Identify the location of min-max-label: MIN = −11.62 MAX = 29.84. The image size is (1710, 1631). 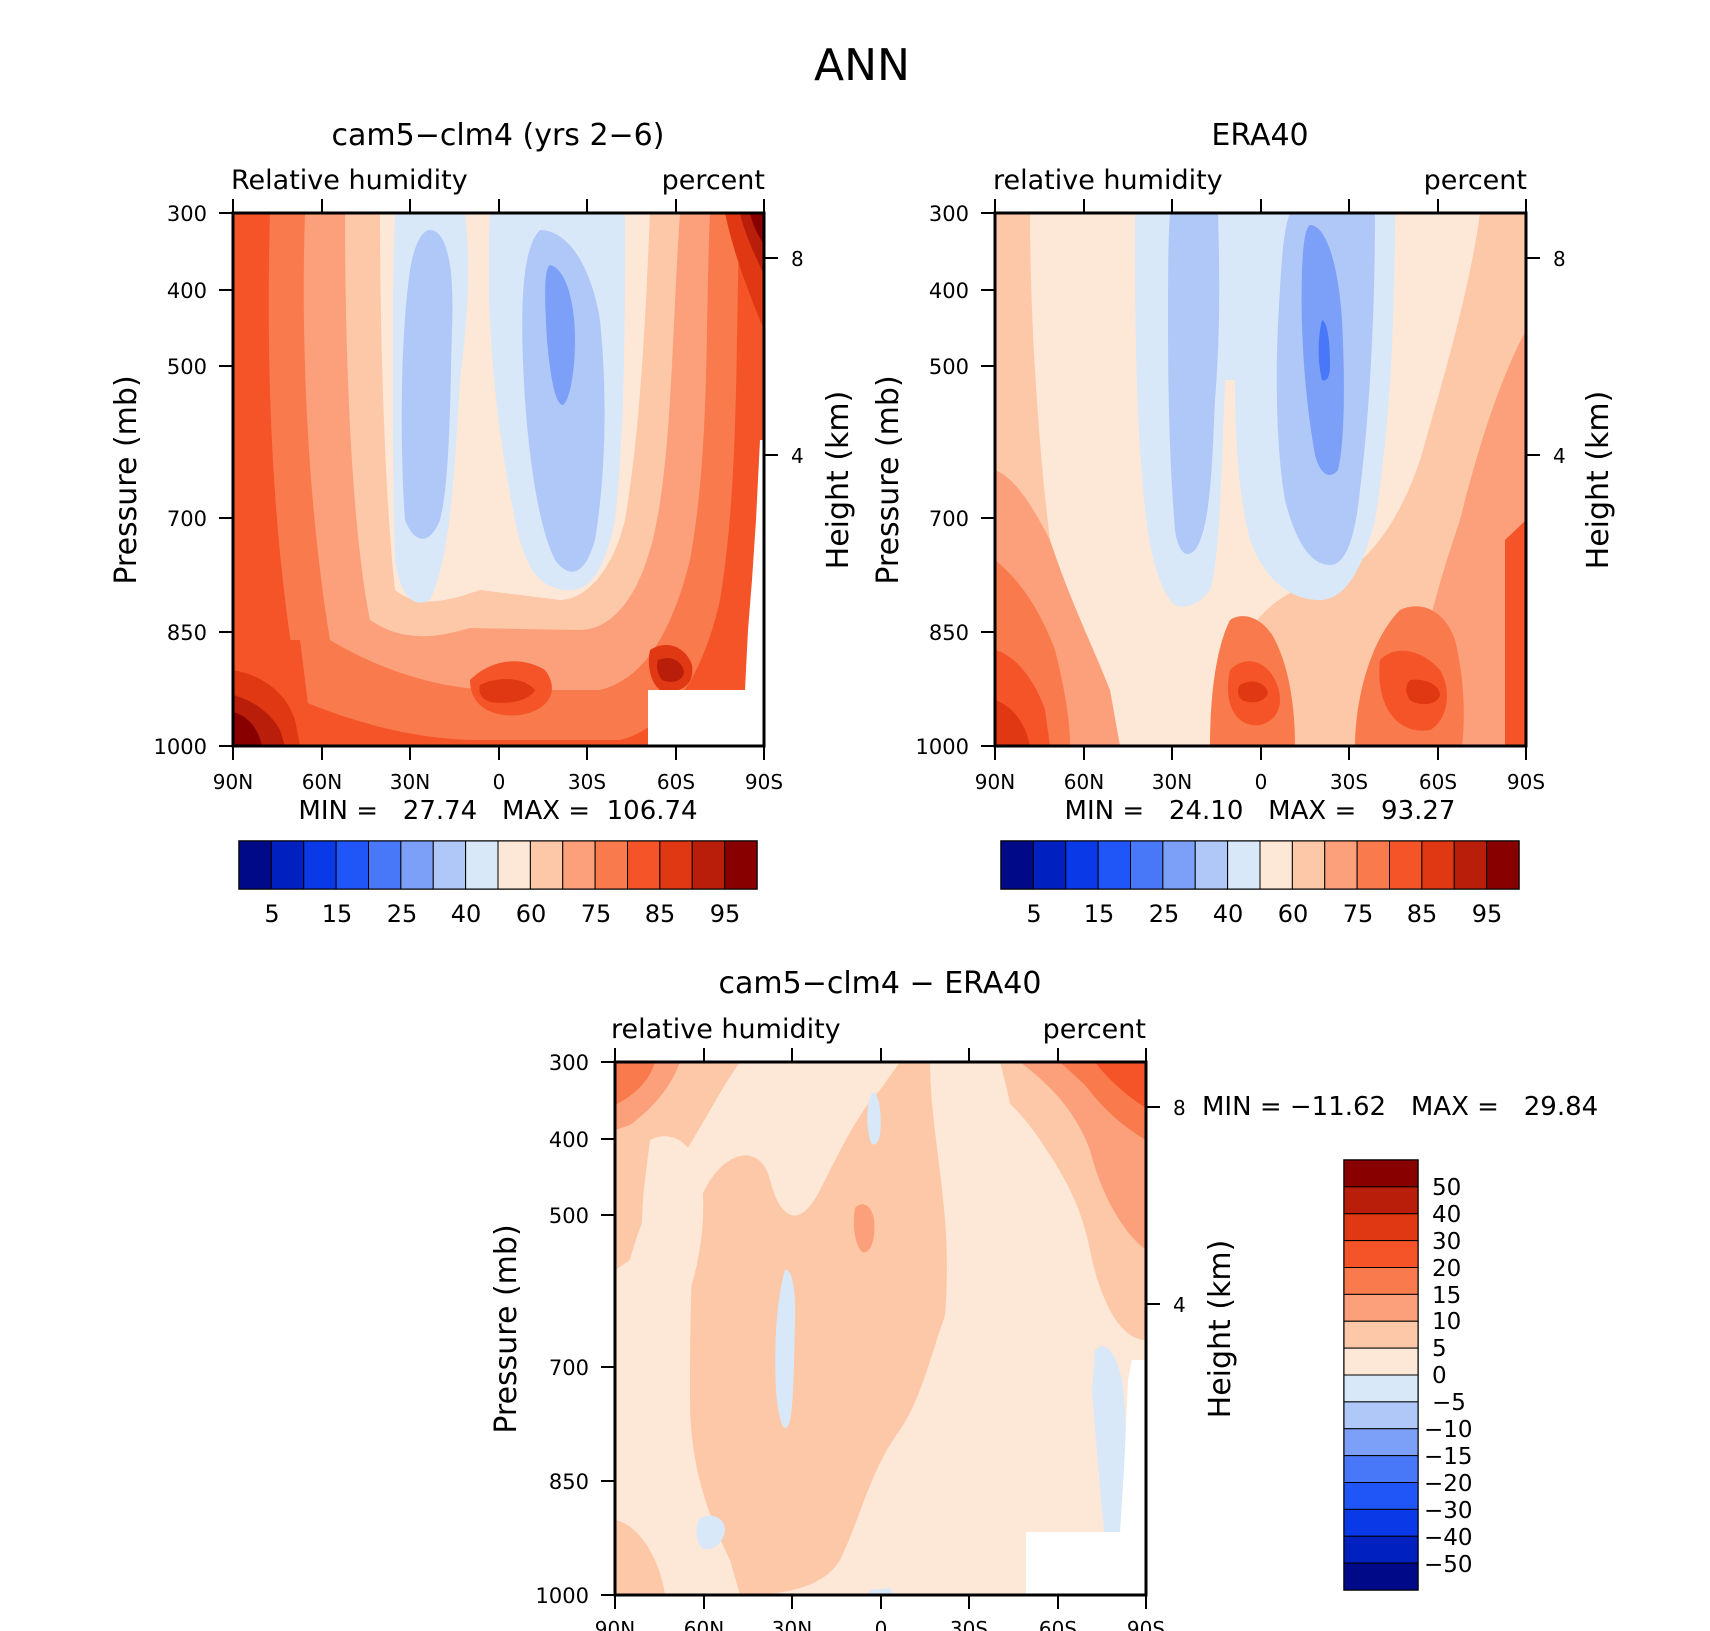
(1400, 1107).